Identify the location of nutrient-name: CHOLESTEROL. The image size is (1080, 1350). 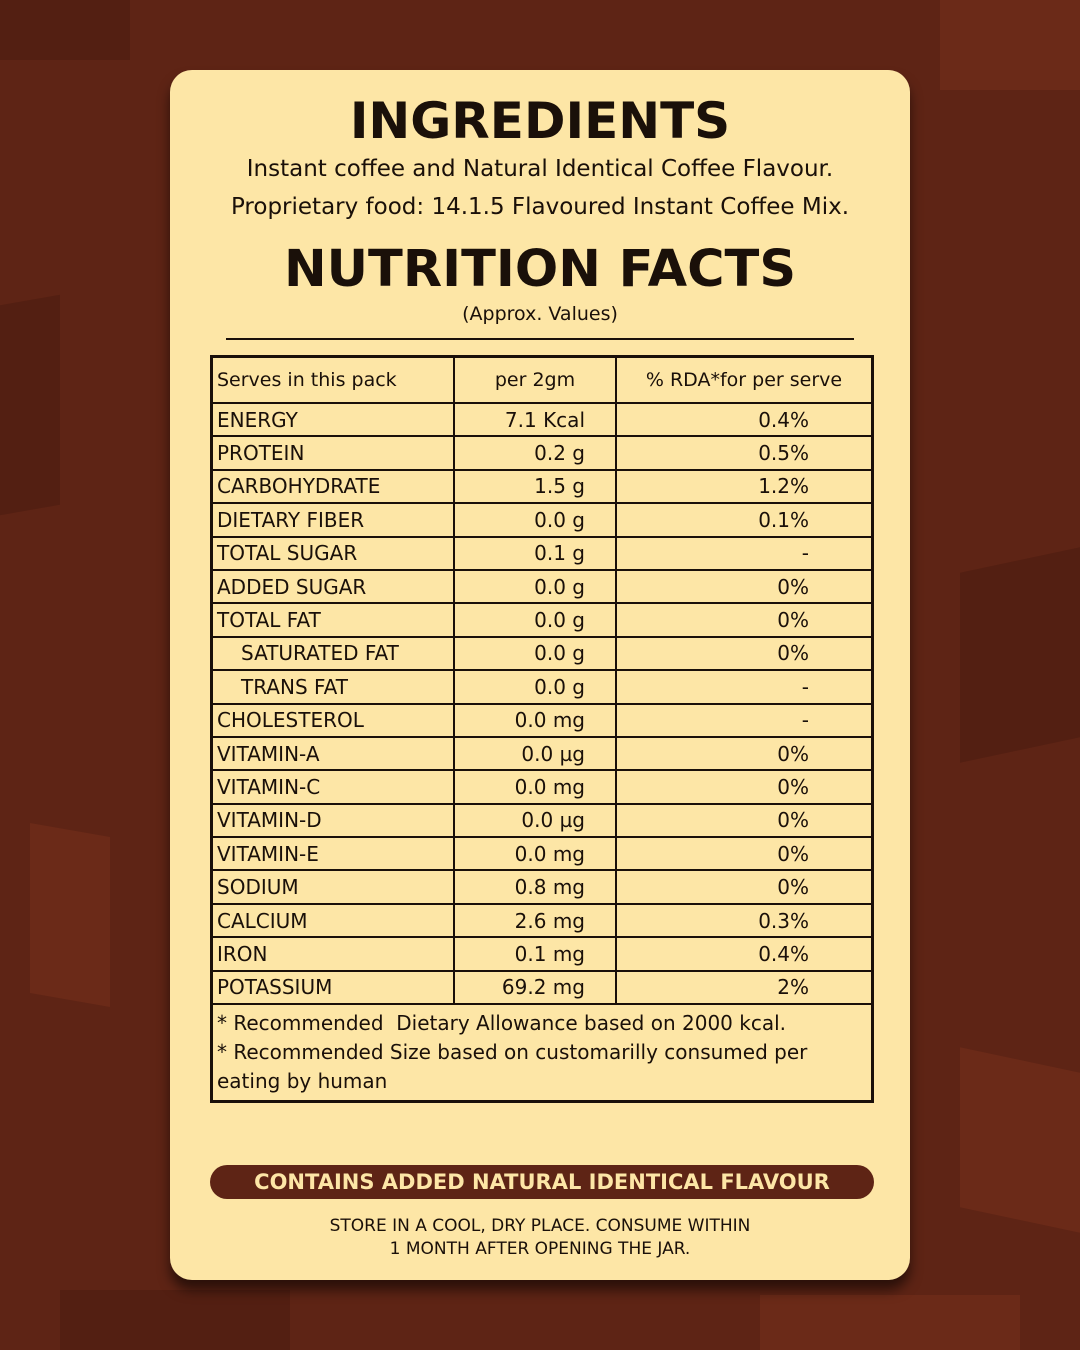
(332, 720).